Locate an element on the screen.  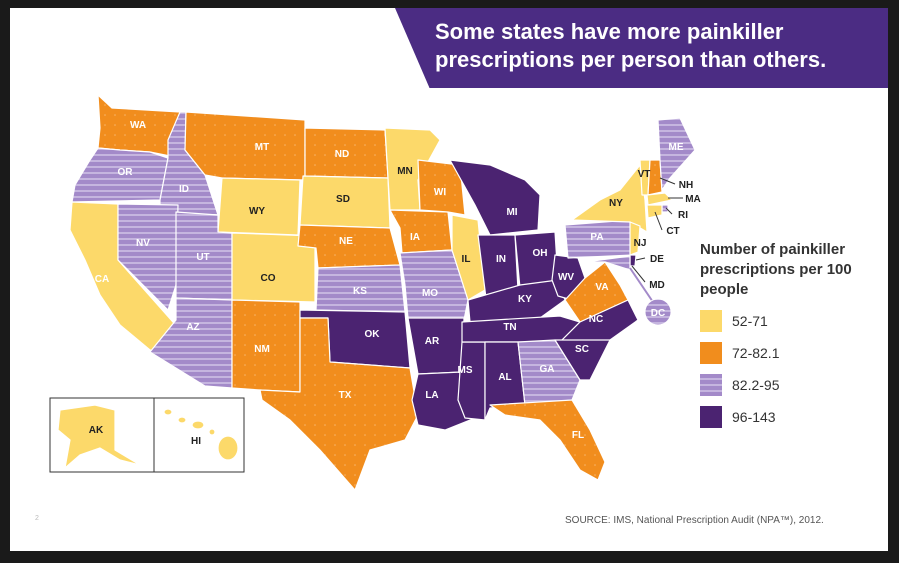
state-IA is located at coordinates (421, 231).